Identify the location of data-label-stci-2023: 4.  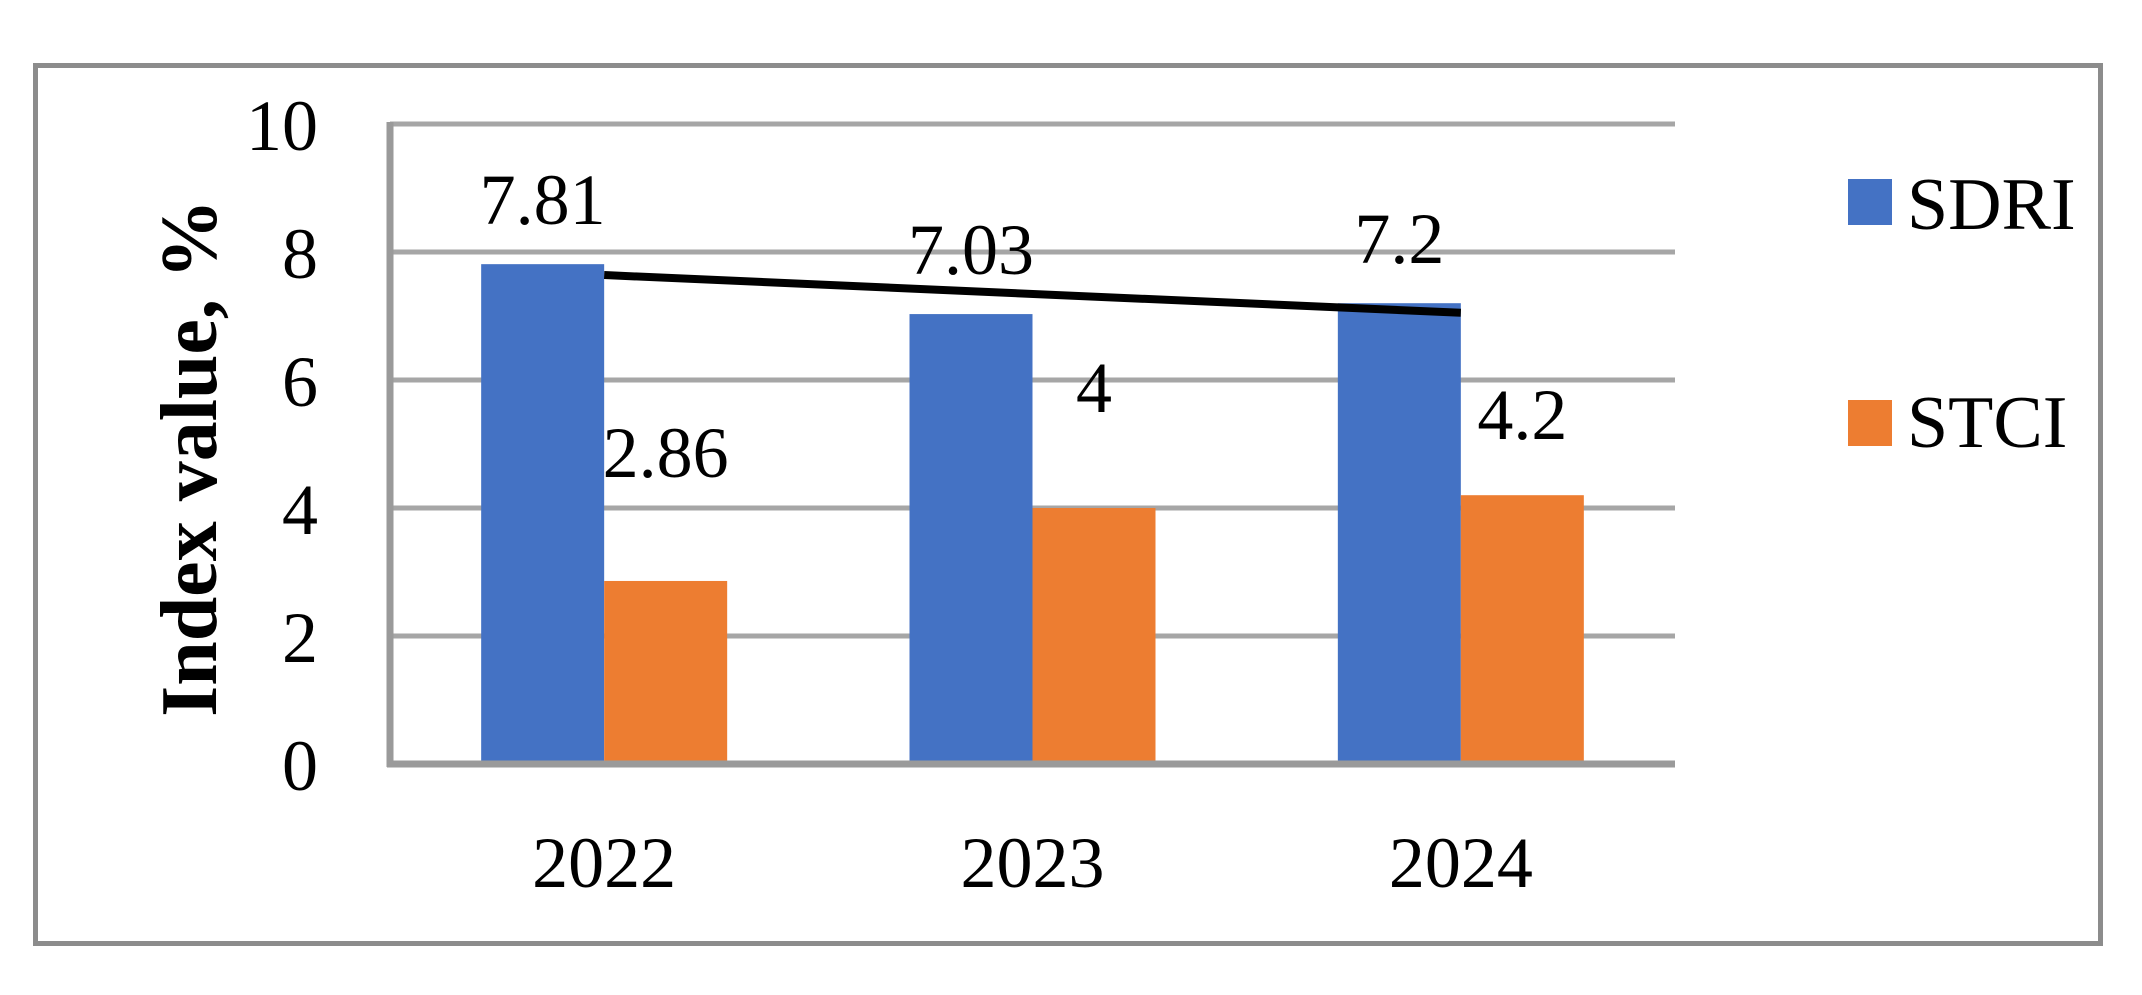
(1094, 388).